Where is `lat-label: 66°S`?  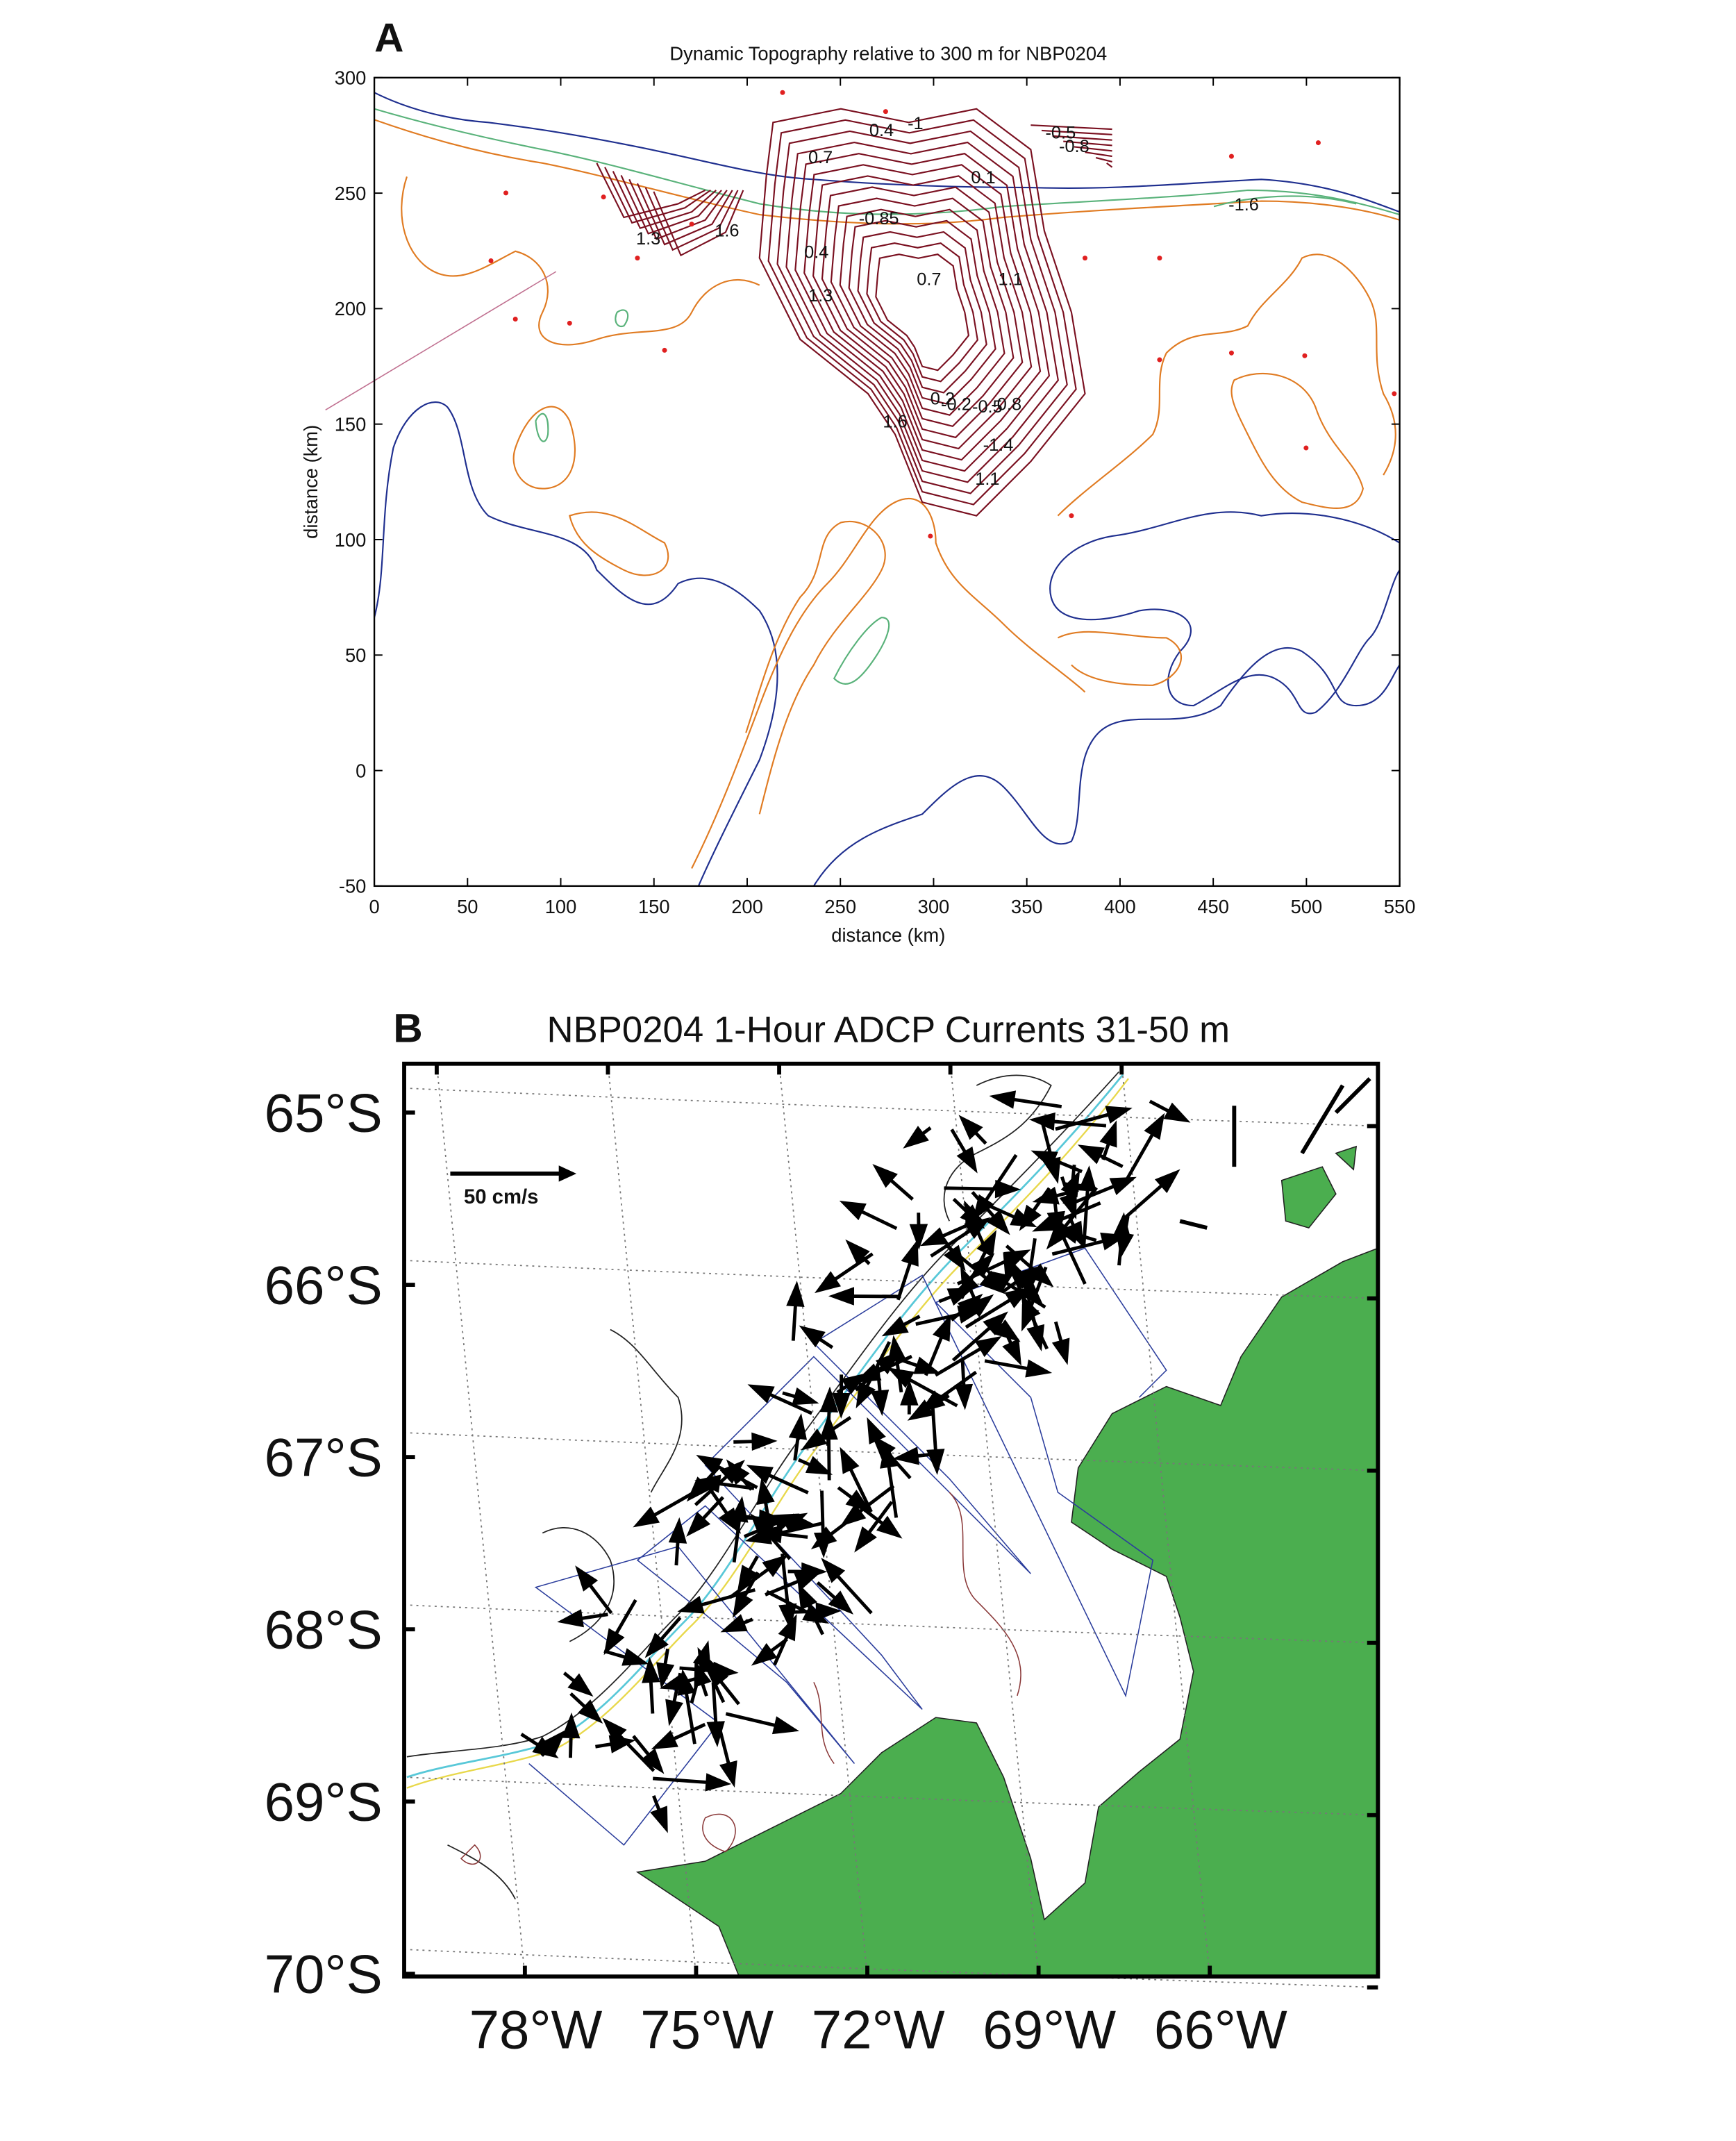 lat-label: 66°S is located at coordinates (324, 1284).